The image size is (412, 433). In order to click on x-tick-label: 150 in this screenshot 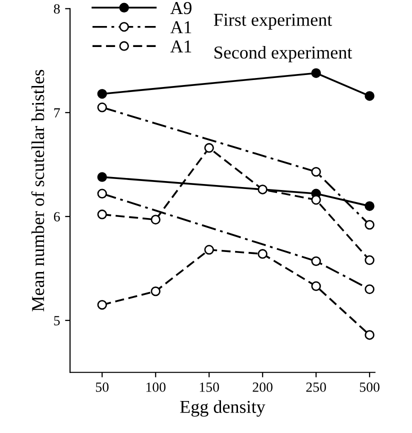, I will do `click(209, 387)`.